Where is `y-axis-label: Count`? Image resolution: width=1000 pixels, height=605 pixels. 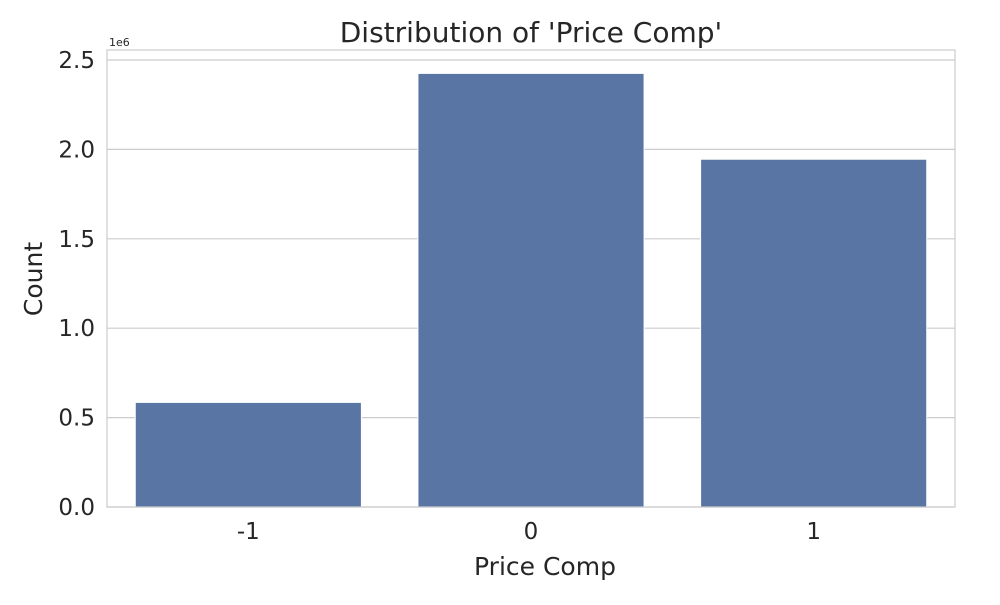 y-axis-label: Count is located at coordinates (33, 279).